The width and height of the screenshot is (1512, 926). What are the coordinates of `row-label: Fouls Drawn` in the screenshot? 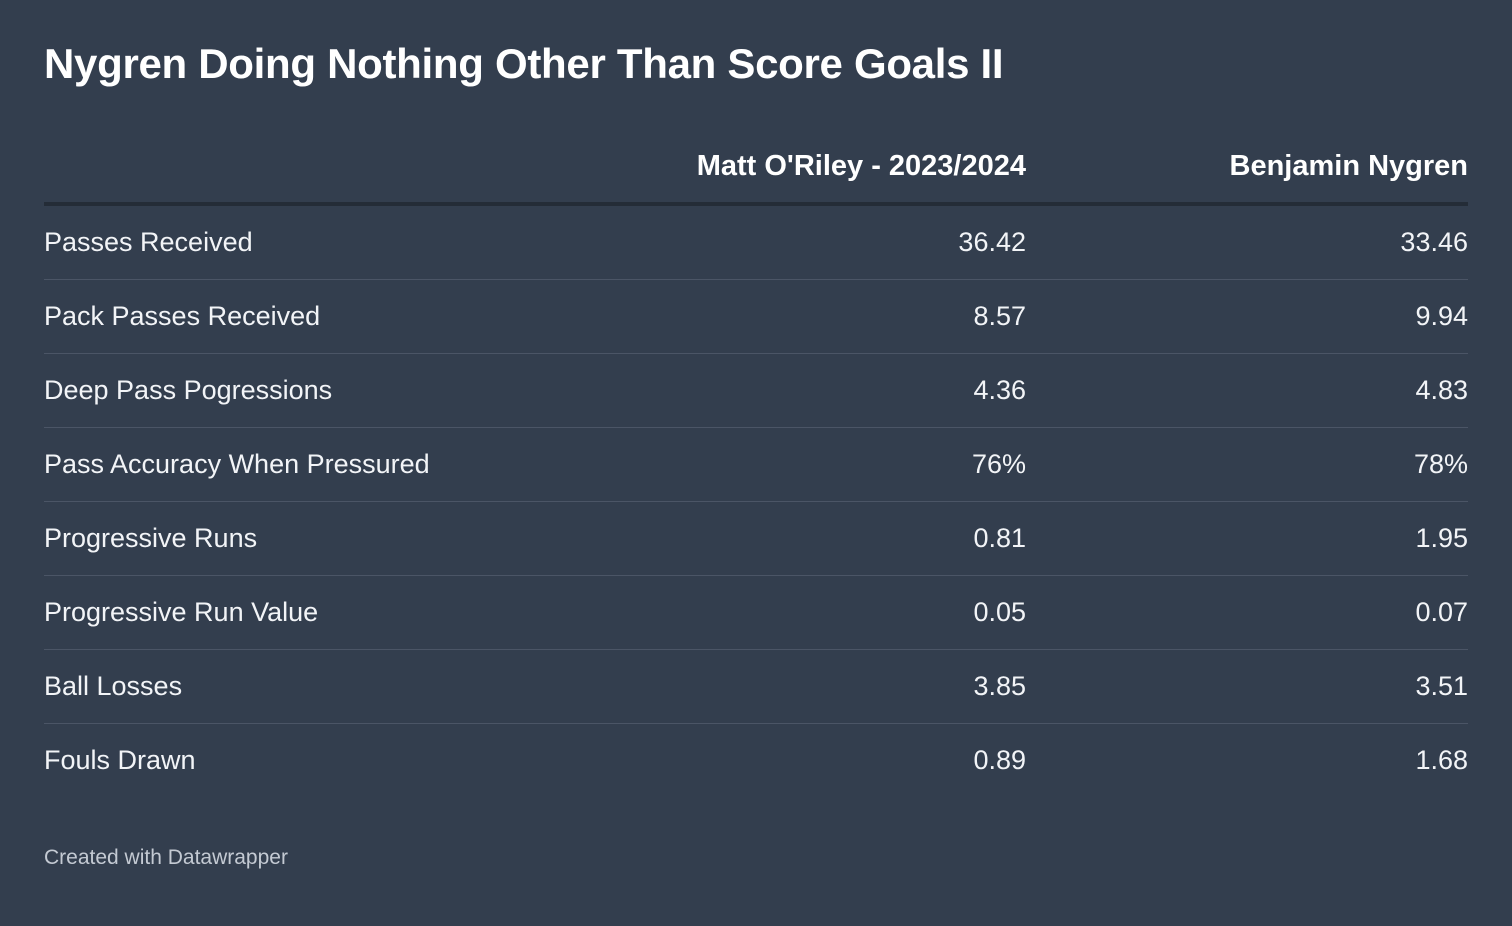 It's located at (120, 760).